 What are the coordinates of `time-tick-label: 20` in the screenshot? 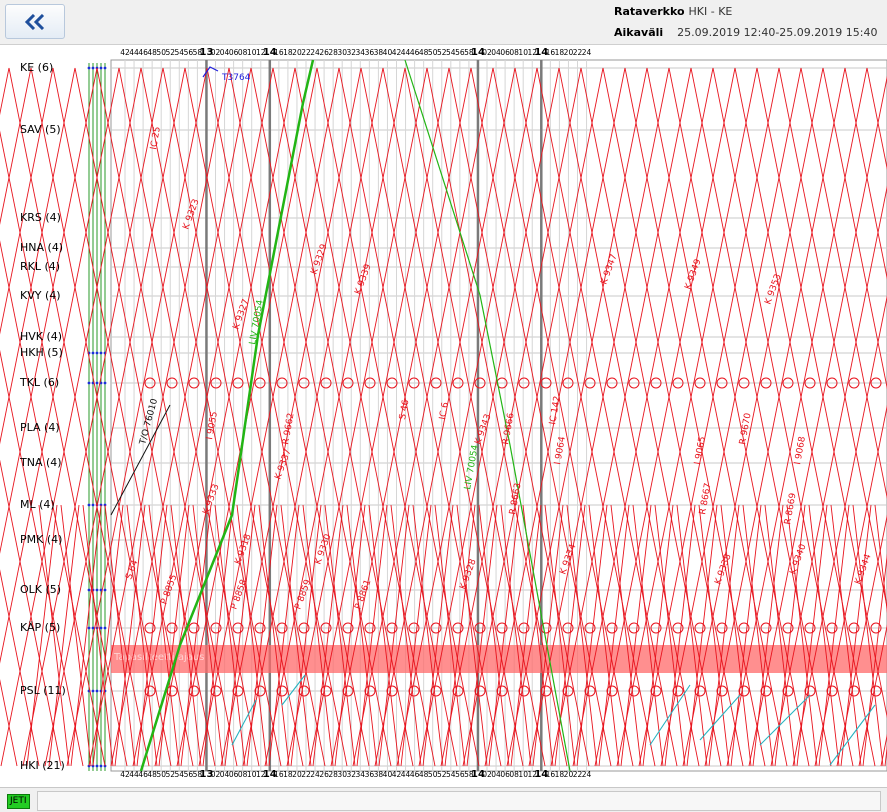 It's located at (569, 52).